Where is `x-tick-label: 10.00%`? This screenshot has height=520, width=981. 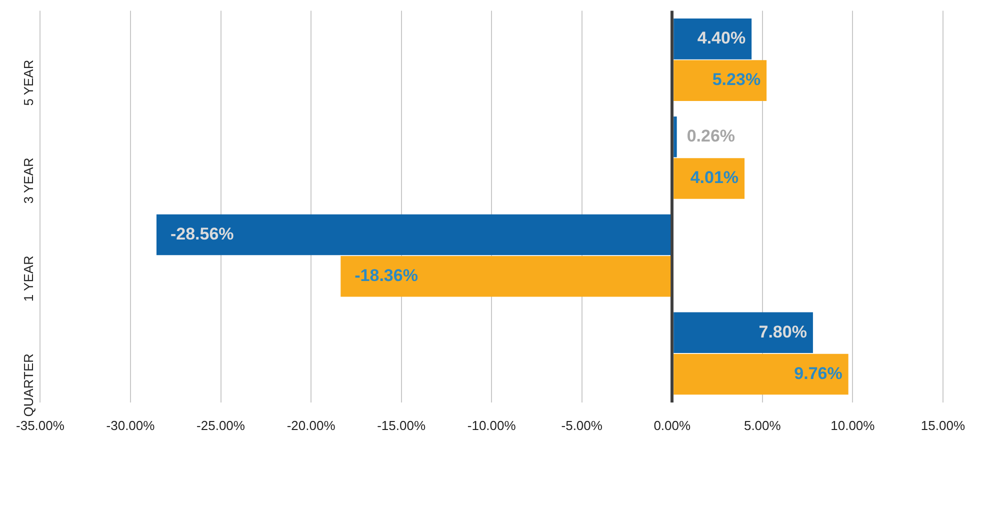 x-tick-label: 10.00% is located at coordinates (853, 425).